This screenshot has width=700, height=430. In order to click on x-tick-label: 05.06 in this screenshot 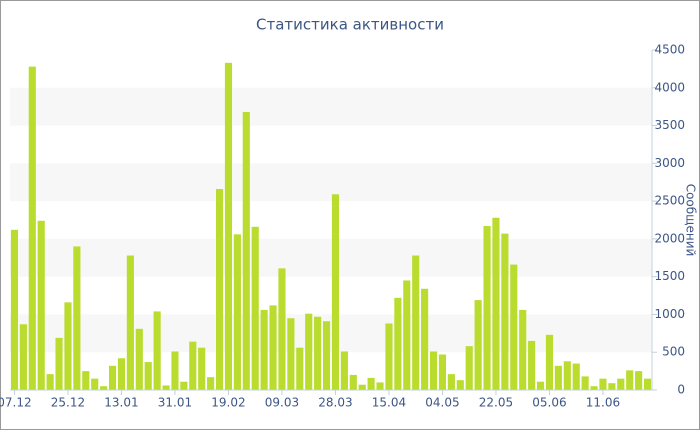, I will do `click(549, 403)`.